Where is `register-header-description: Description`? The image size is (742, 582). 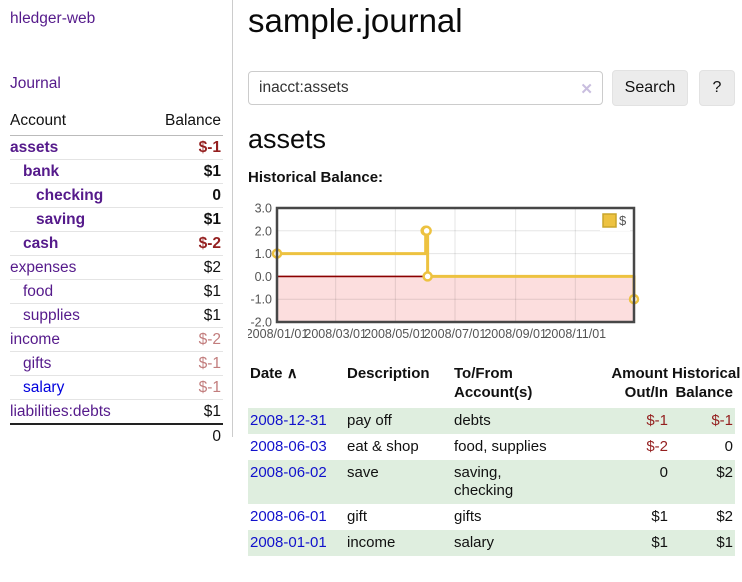 register-header-description: Description is located at coordinates (388, 373).